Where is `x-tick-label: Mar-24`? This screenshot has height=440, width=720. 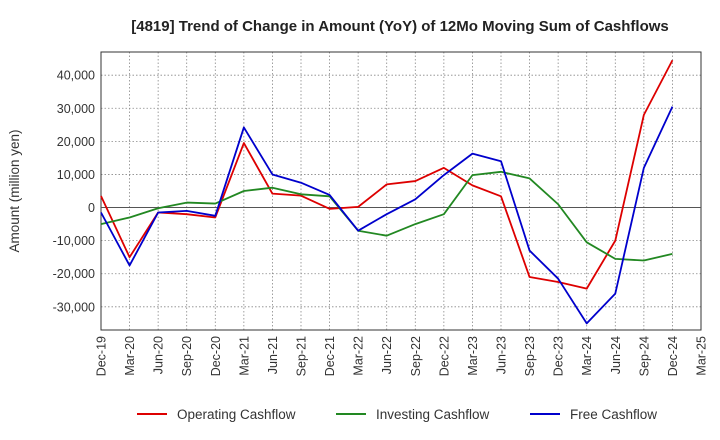
x-tick-label: Mar-24 is located at coordinates (587, 356).